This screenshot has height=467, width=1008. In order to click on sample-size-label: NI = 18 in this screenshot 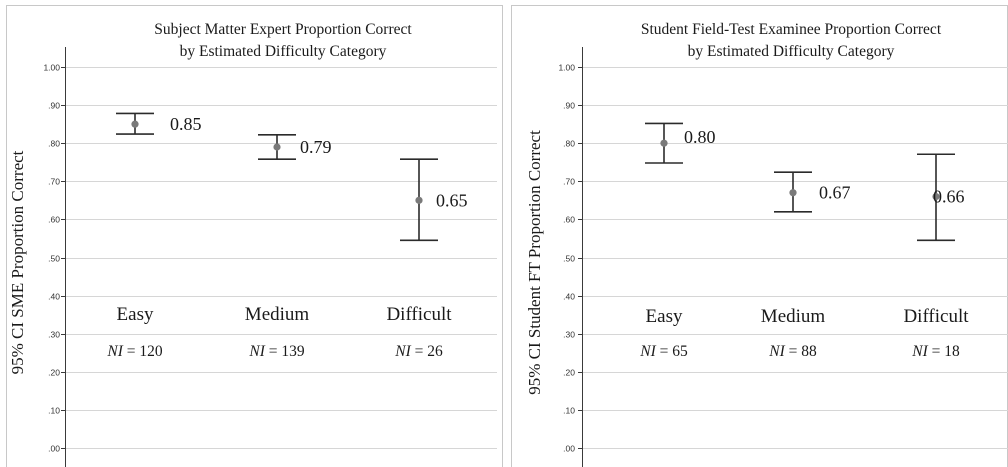, I will do `click(935, 351)`.